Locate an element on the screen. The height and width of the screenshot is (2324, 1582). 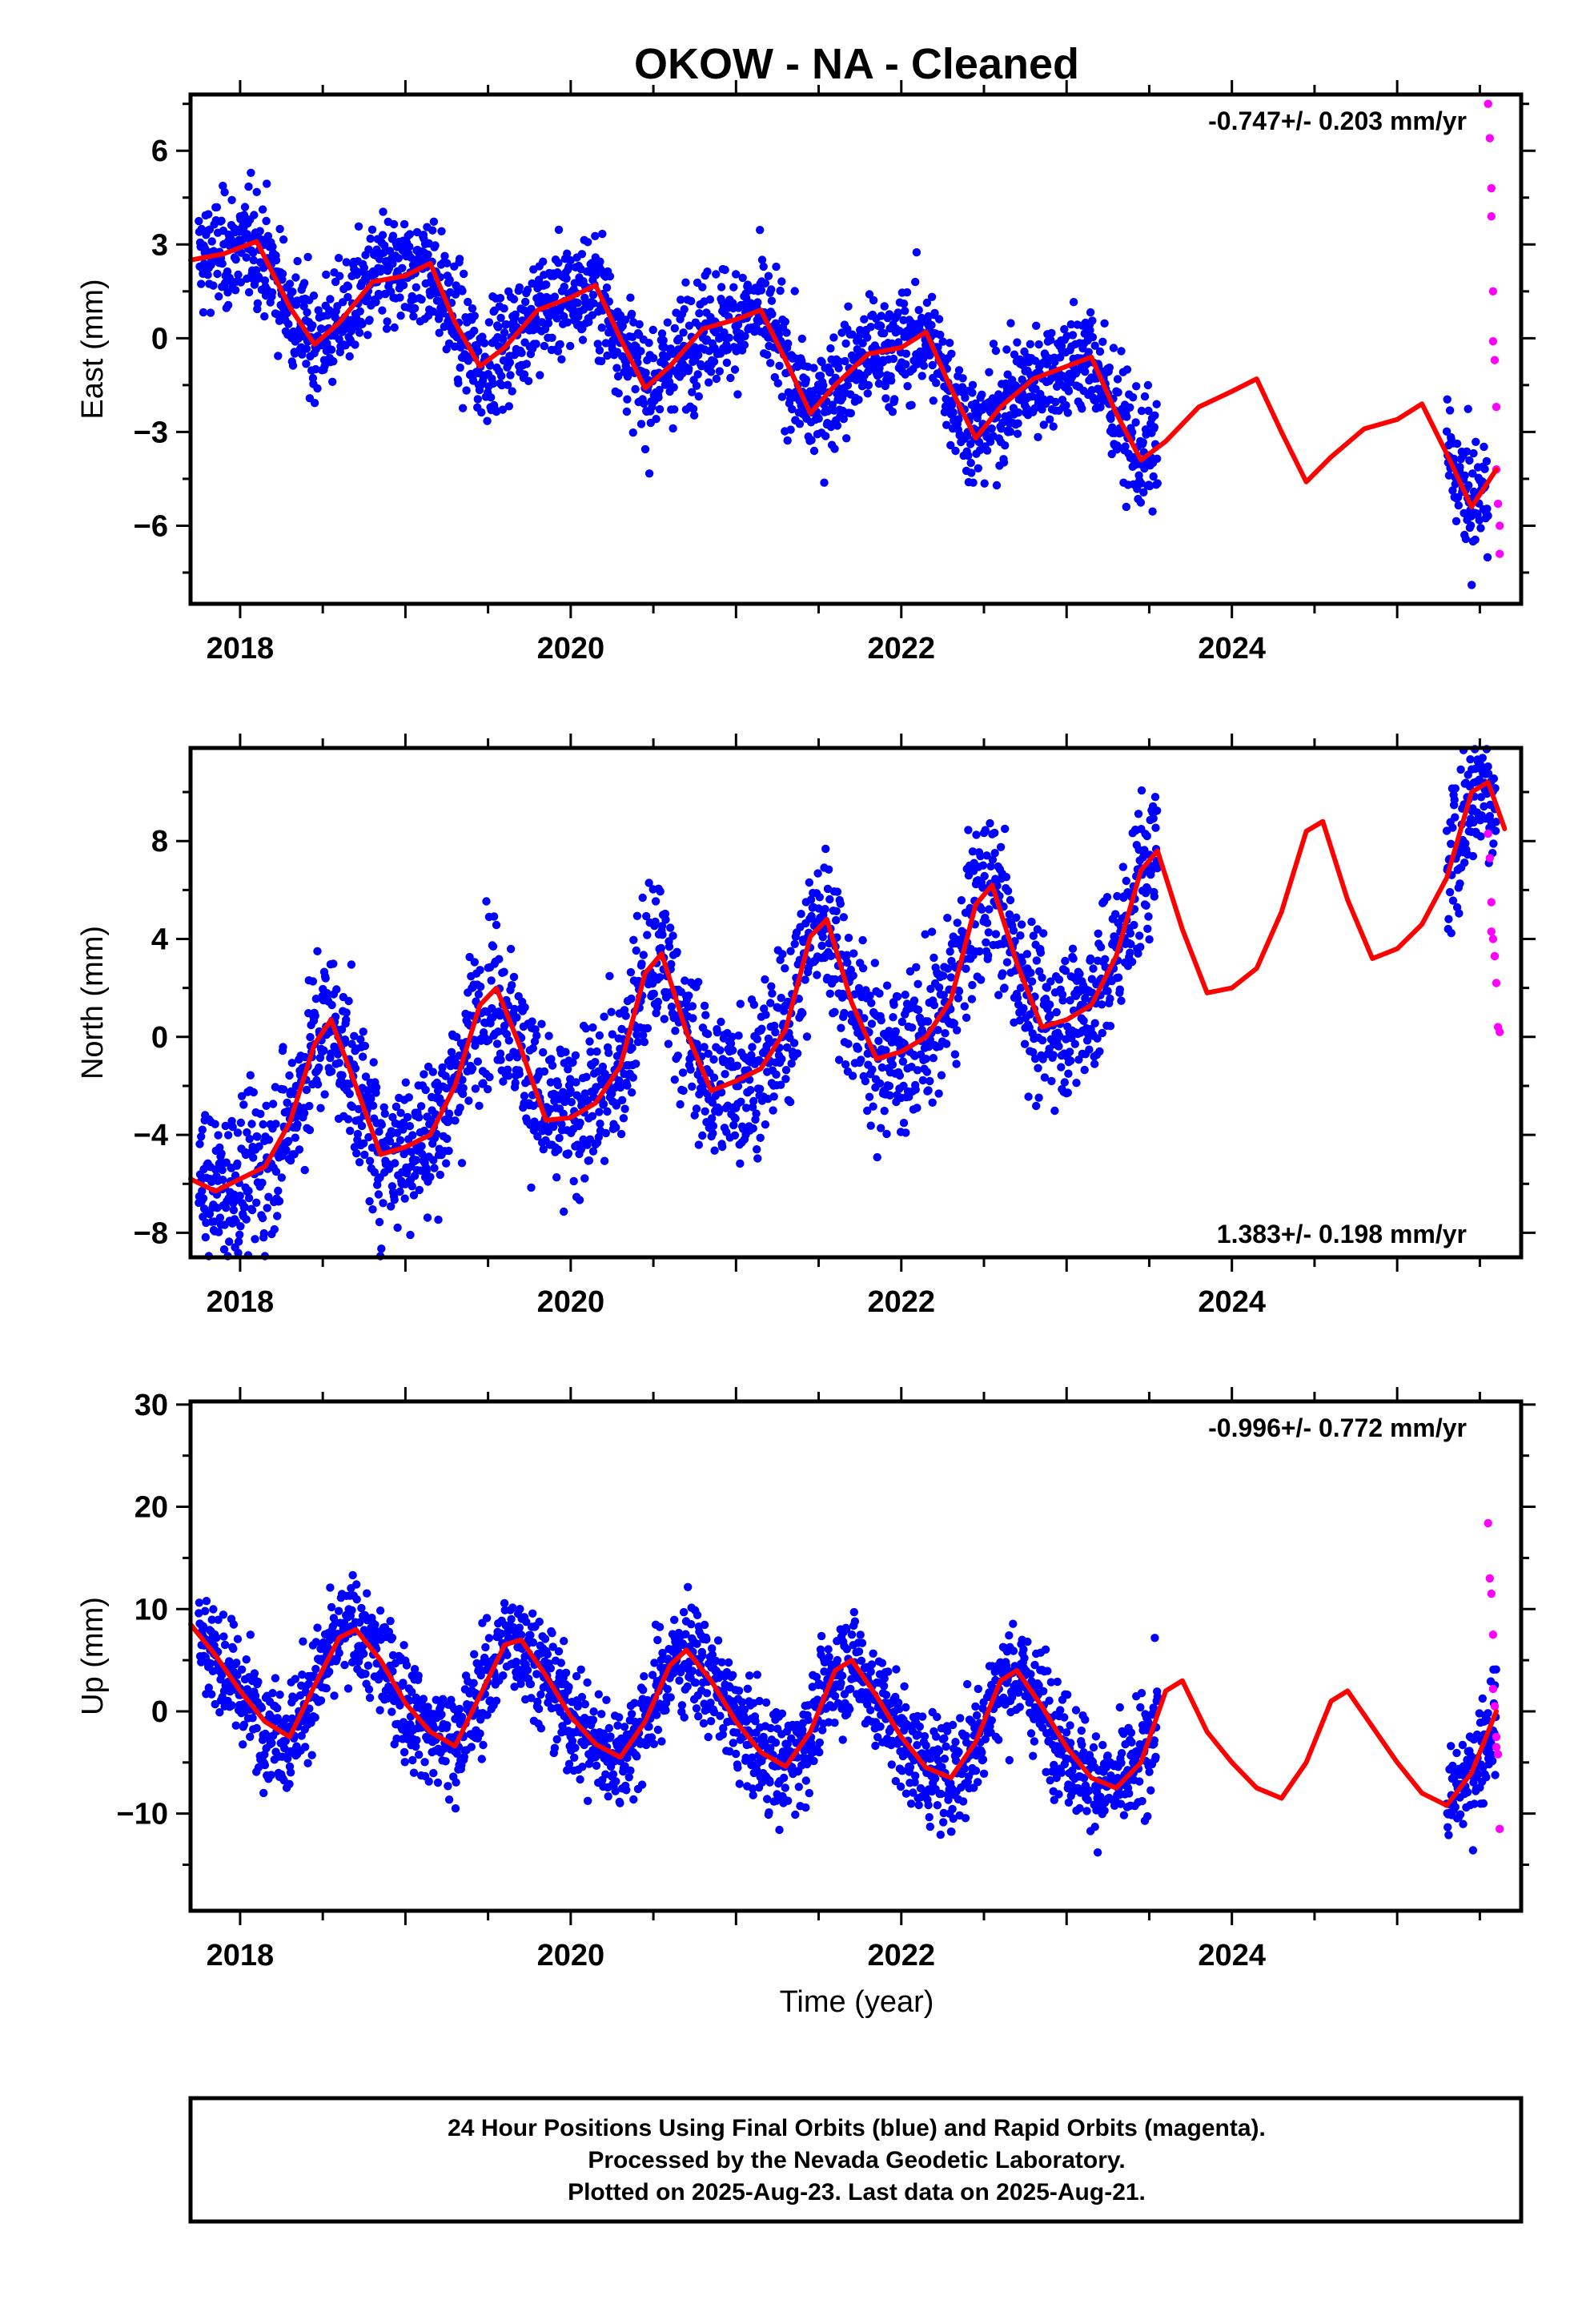
east-rapid-point is located at coordinates (1493, 341).